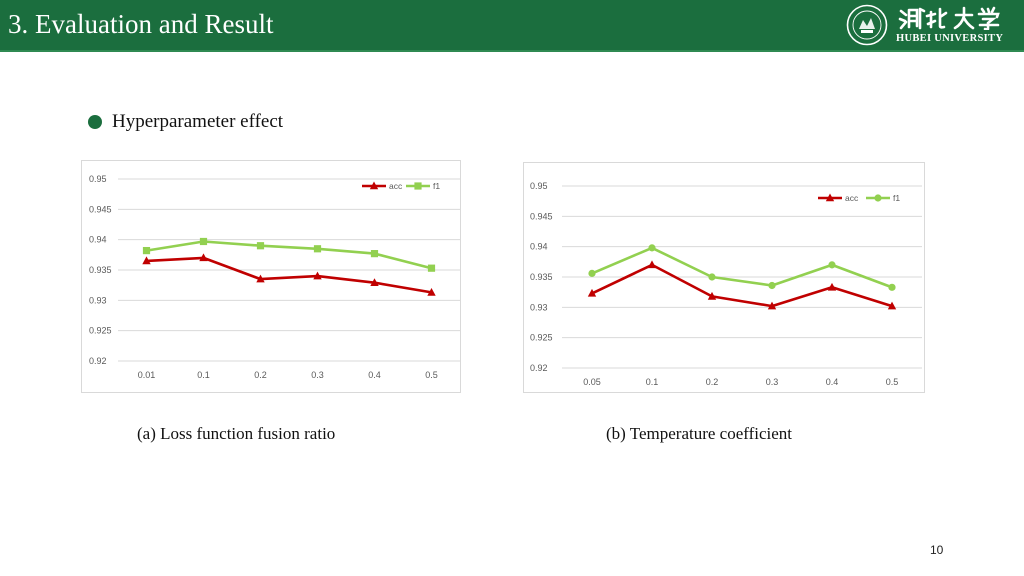 The height and width of the screenshot is (576, 1024). I want to click on university-name-calligraphy, so click(949, 18).